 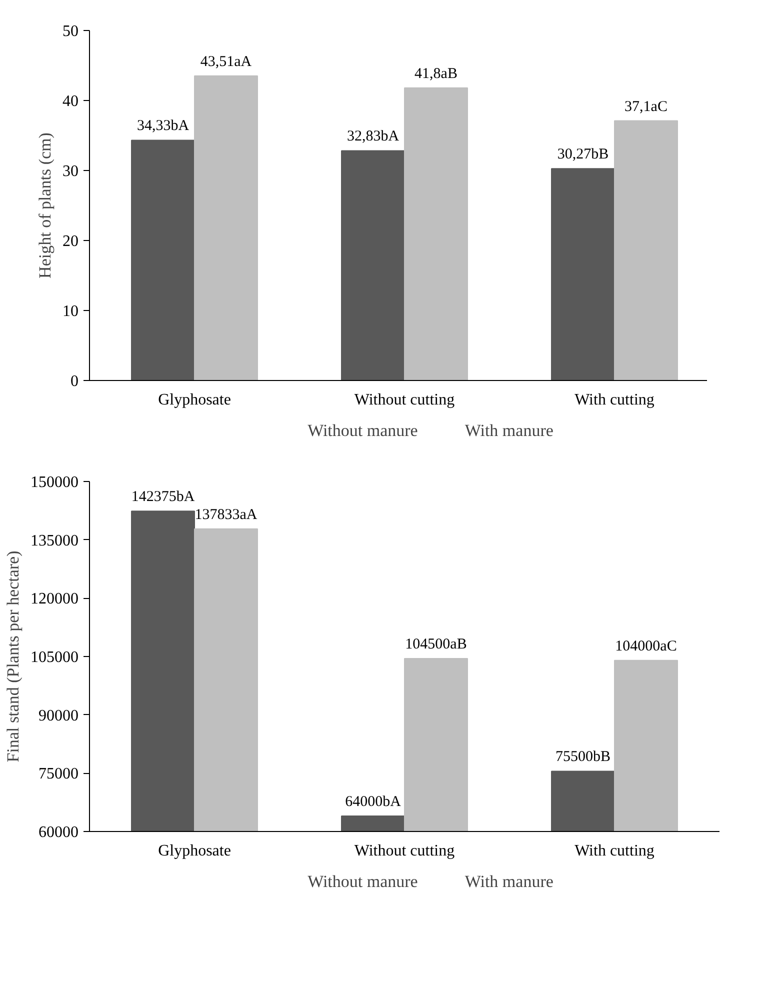 I want to click on y-axis-title: Final stand (Plants per hectare), so click(x=13, y=656).